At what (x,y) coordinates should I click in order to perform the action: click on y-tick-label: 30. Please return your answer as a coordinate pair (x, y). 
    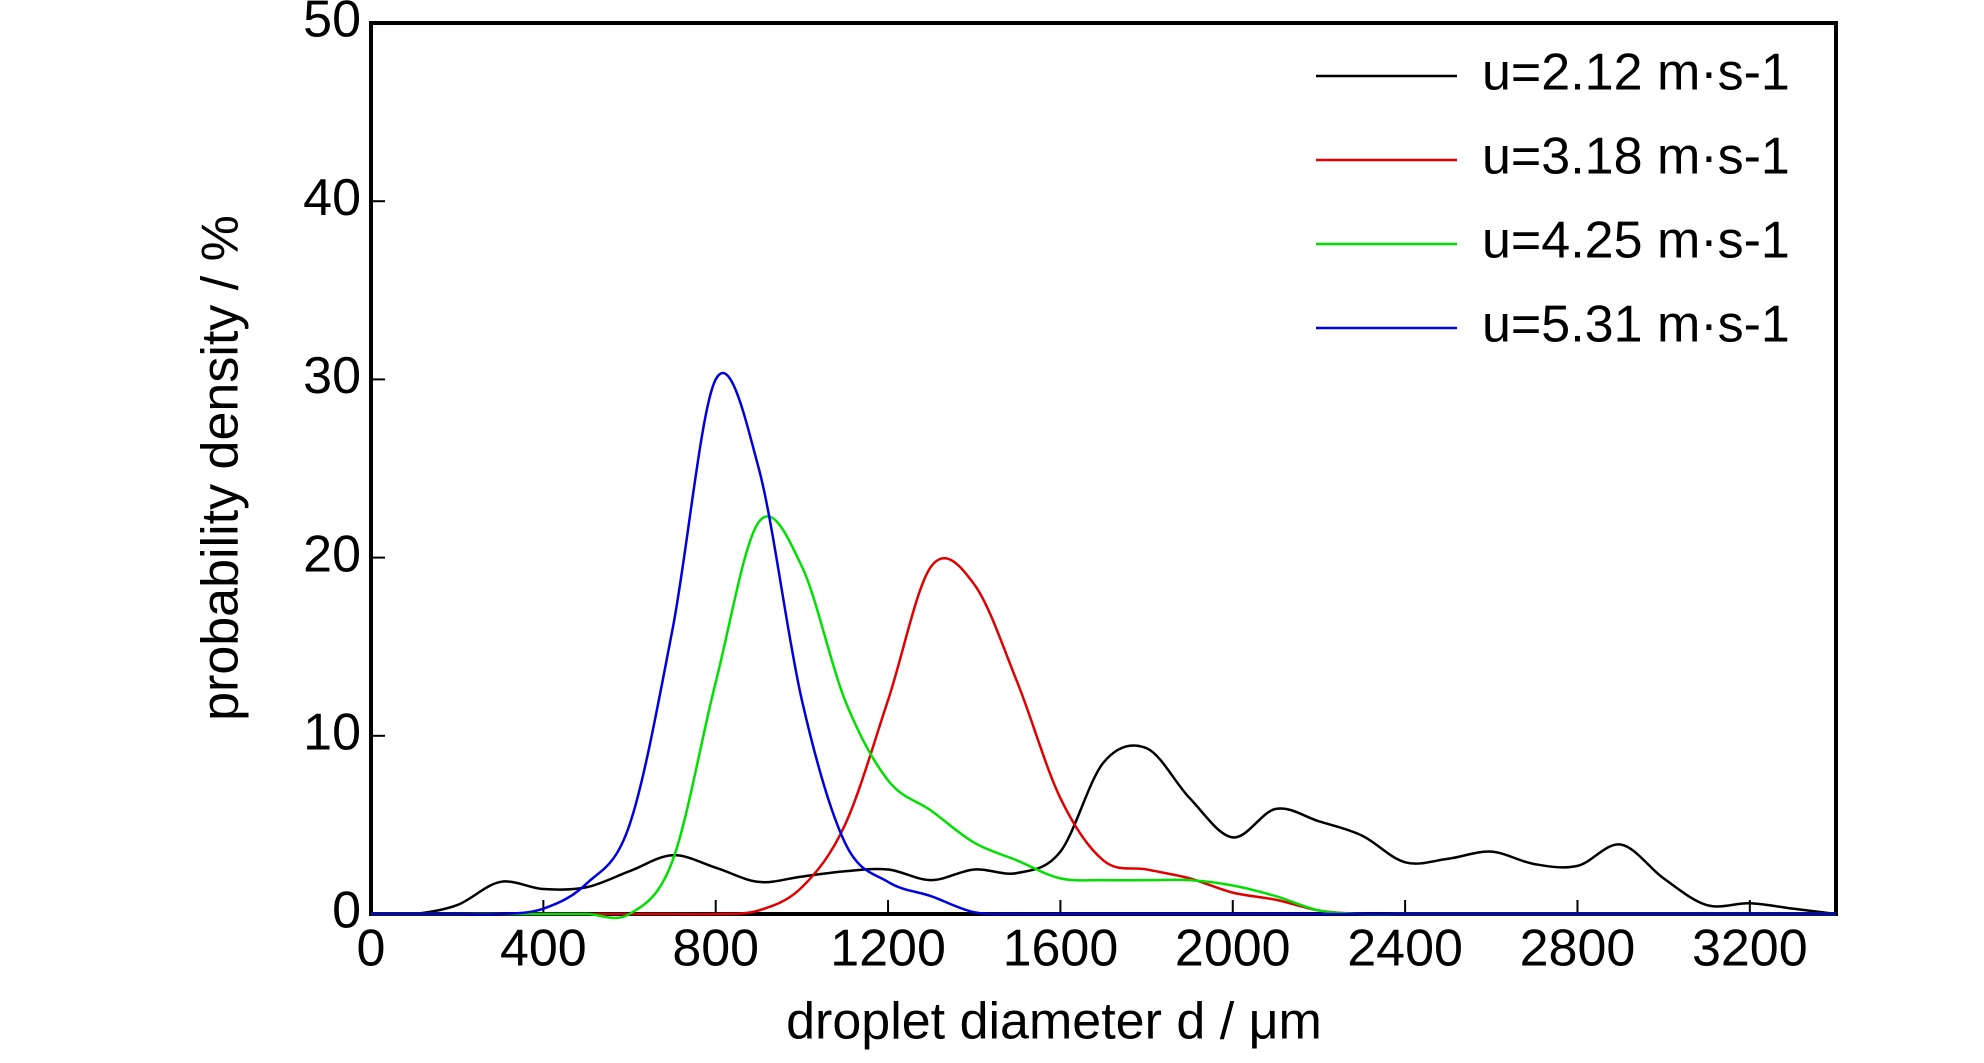
    Looking at the image, I should click on (332, 376).